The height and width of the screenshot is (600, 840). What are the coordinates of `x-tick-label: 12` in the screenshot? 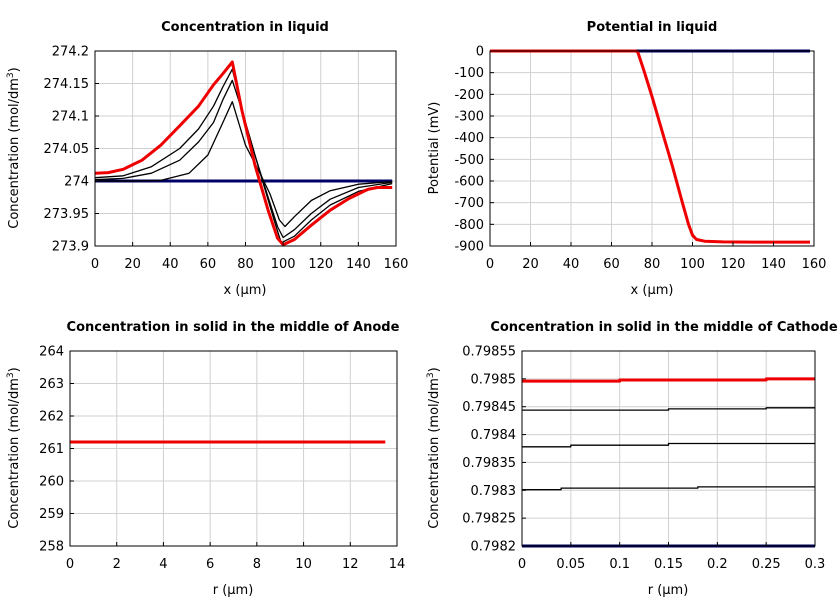 It's located at (350, 564).